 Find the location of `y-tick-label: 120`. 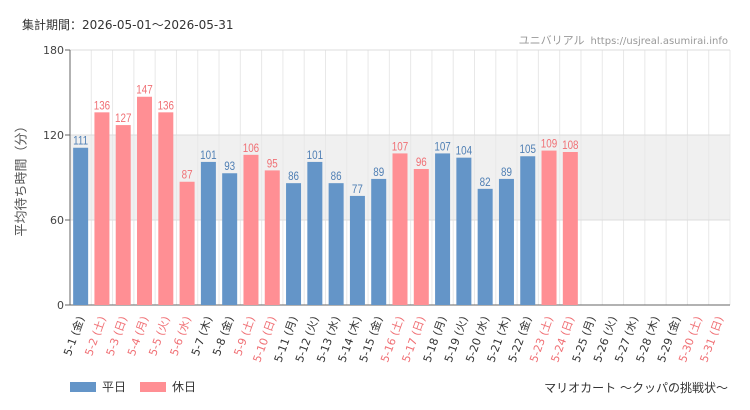

y-tick-label: 120 is located at coordinates (53, 135).